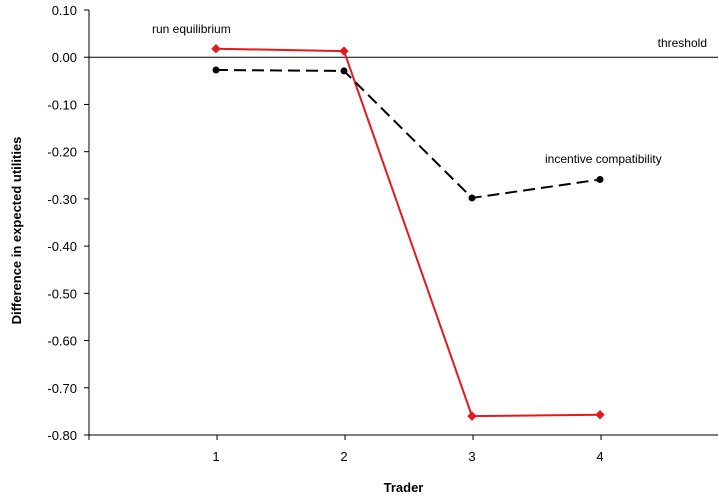 This screenshot has width=719, height=501. What do you see at coordinates (603, 159) in the screenshot?
I see `series-label-incentive-compatibility: incentive compatibility` at bounding box center [603, 159].